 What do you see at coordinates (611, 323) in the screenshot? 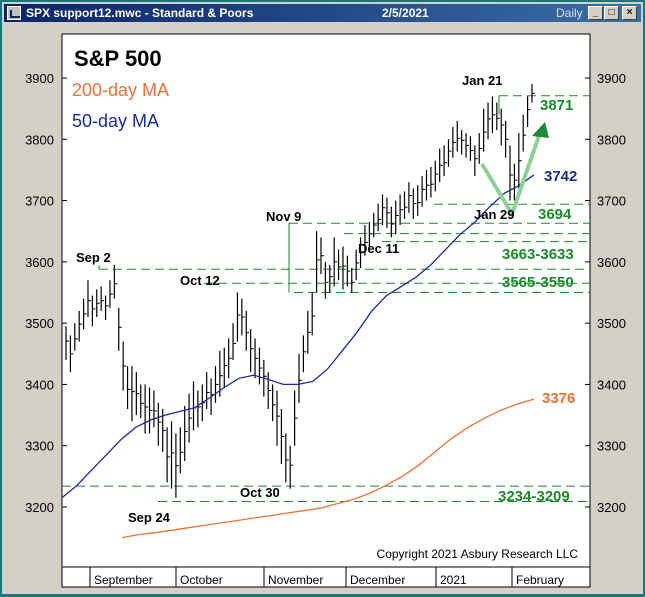
I see `y-tick-label-right: 3500` at bounding box center [611, 323].